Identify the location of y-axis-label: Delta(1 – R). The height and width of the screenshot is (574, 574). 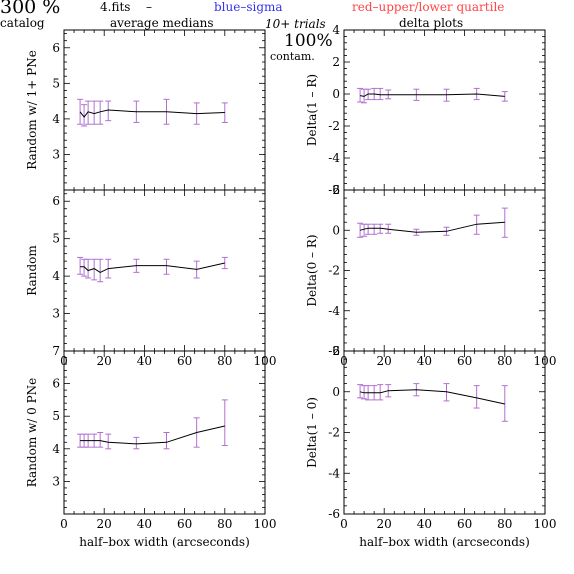
(312, 110).